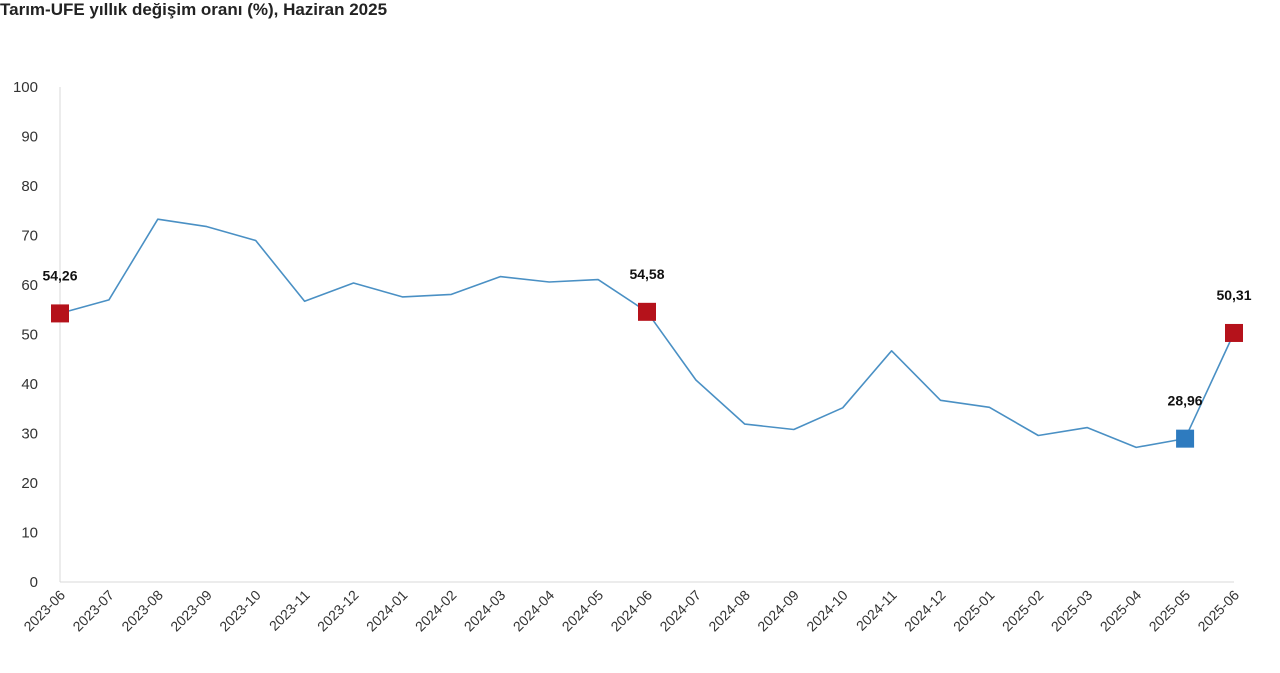  I want to click on x-tick-label: 2024-11, so click(876, 610).